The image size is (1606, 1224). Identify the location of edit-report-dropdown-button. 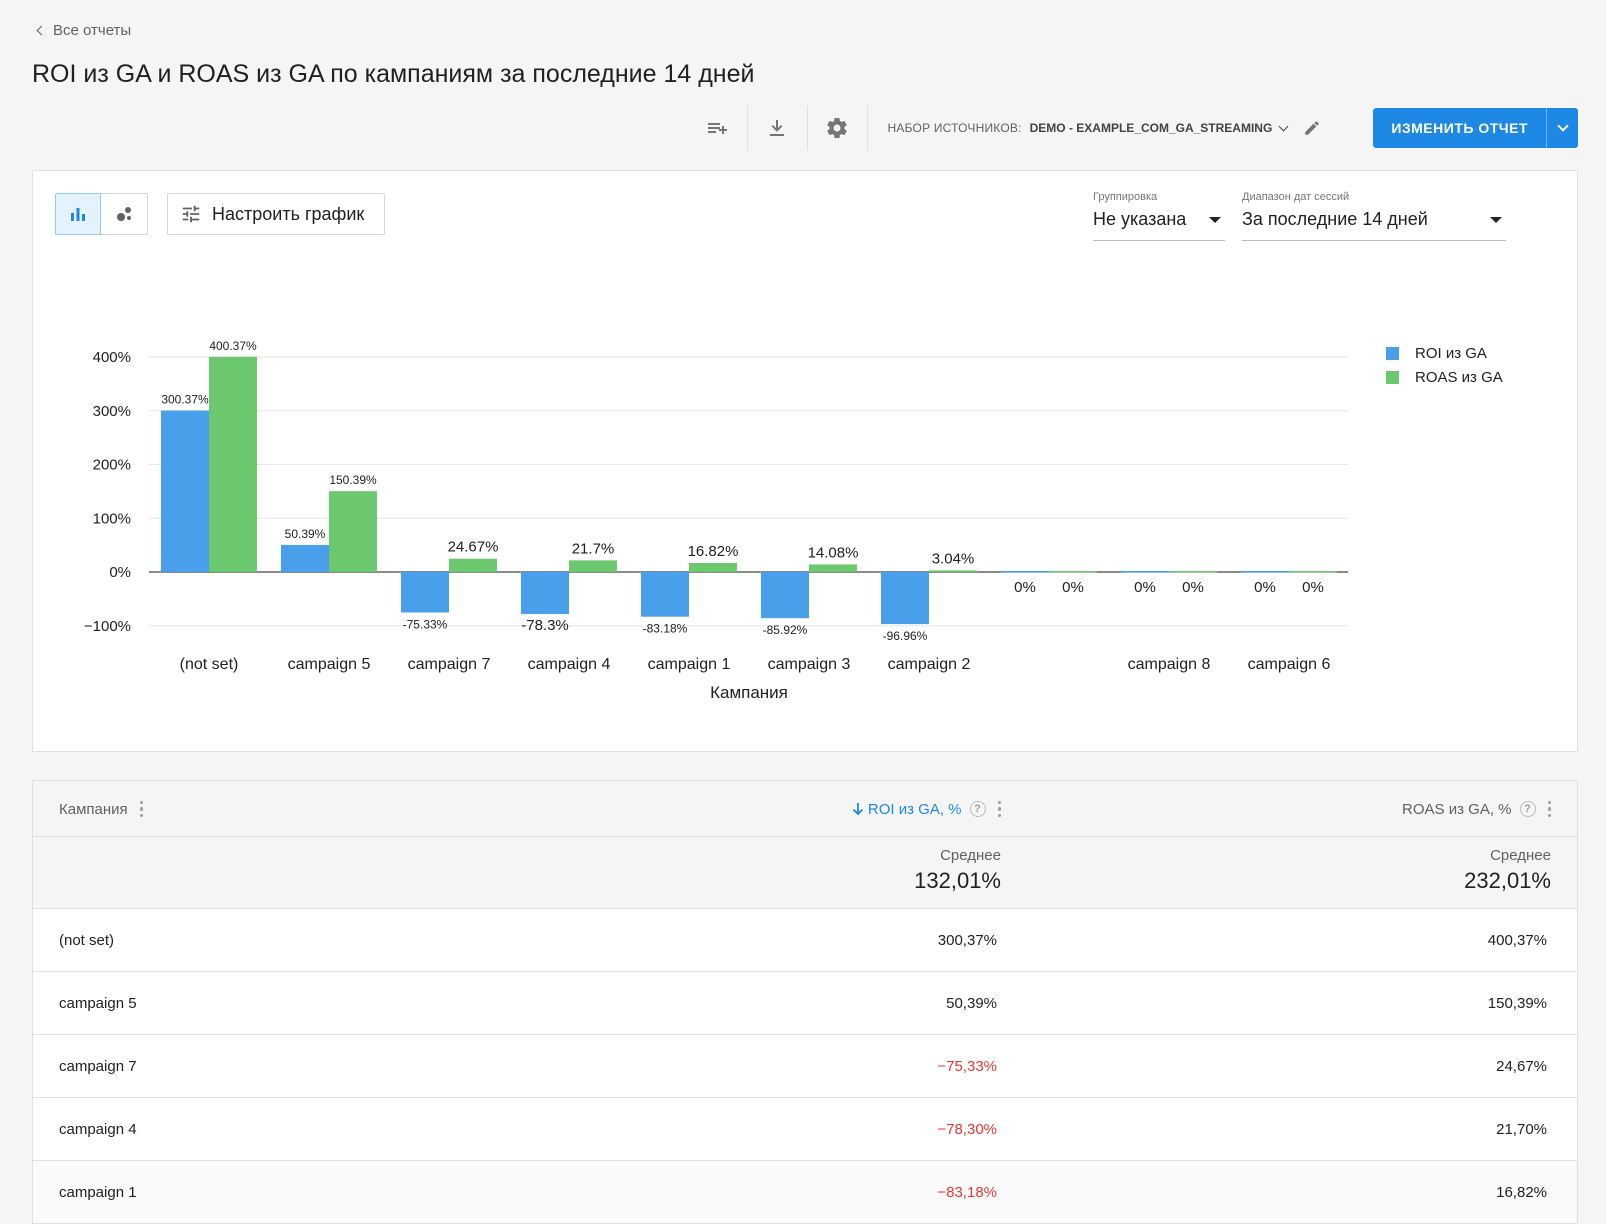
(1562, 128).